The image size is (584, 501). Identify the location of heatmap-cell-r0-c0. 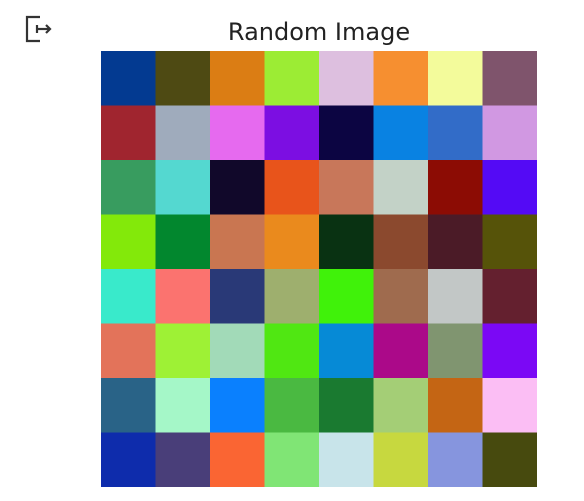
(128, 78).